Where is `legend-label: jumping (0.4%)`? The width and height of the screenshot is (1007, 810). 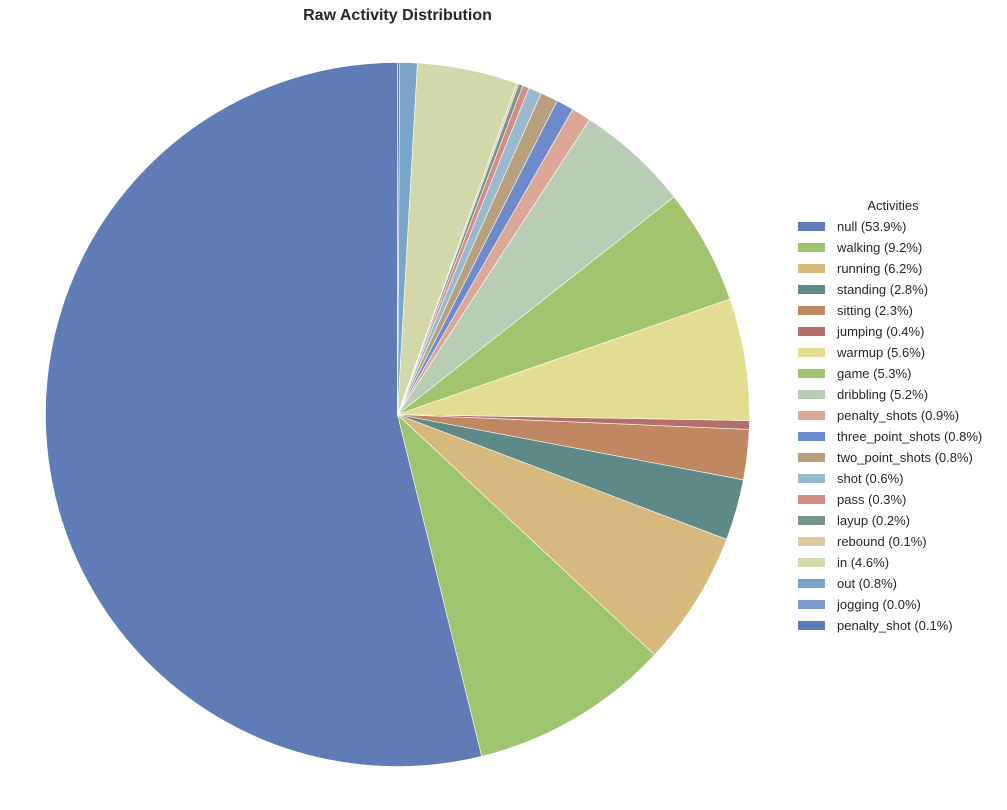 legend-label: jumping (0.4%) is located at coordinates (881, 331).